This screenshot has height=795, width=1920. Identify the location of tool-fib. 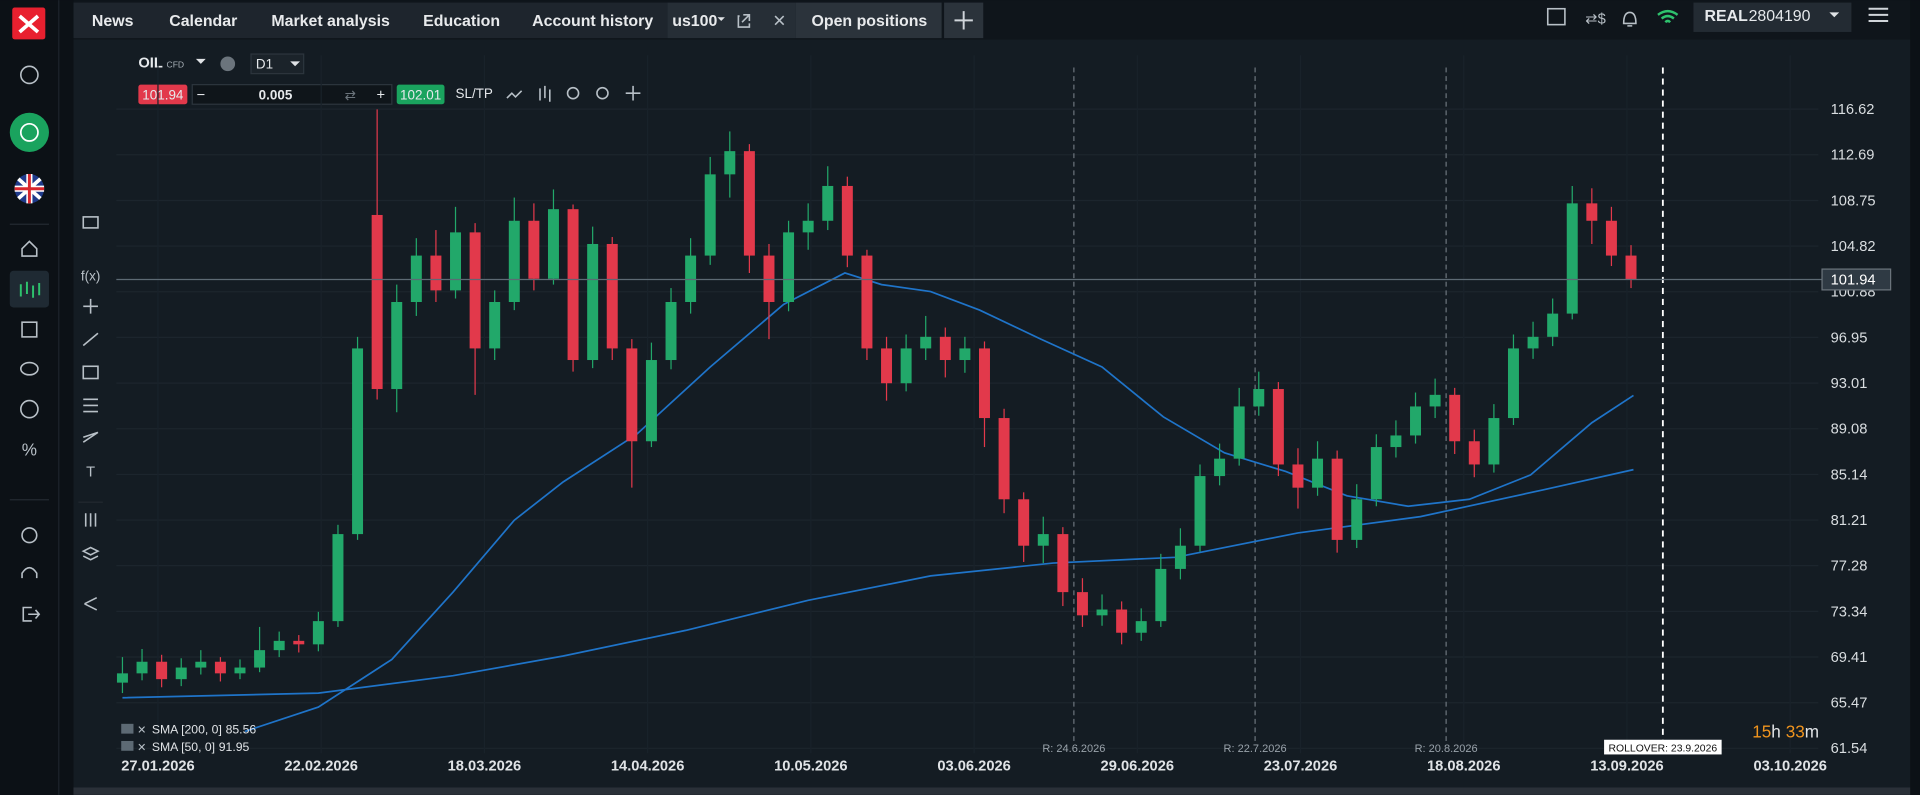
(90, 405).